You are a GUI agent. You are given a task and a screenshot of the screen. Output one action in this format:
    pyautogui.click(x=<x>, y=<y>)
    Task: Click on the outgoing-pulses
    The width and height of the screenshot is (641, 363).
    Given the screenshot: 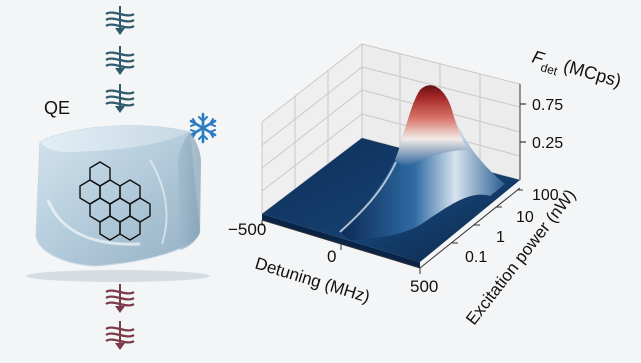 What is the action you would take?
    pyautogui.click(x=120, y=317)
    